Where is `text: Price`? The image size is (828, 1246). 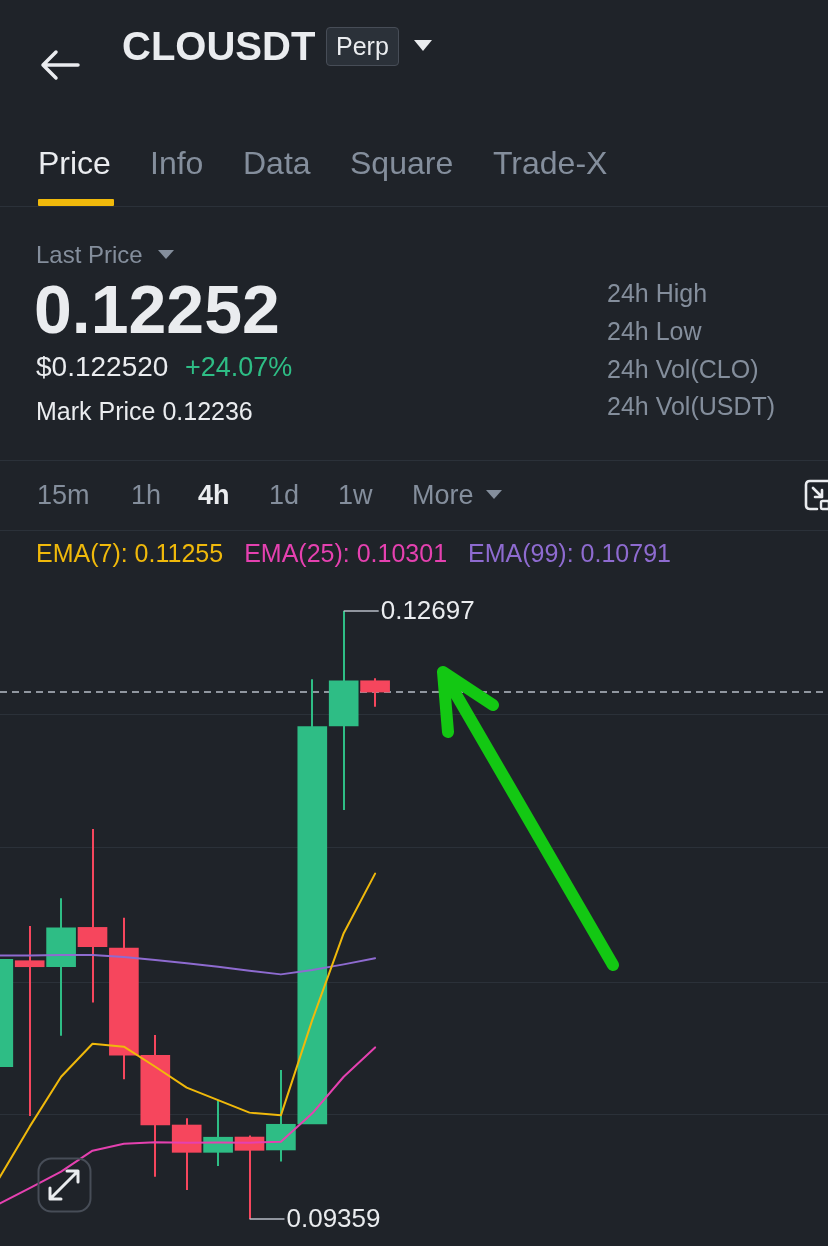
text: Price is located at coordinates (74, 163).